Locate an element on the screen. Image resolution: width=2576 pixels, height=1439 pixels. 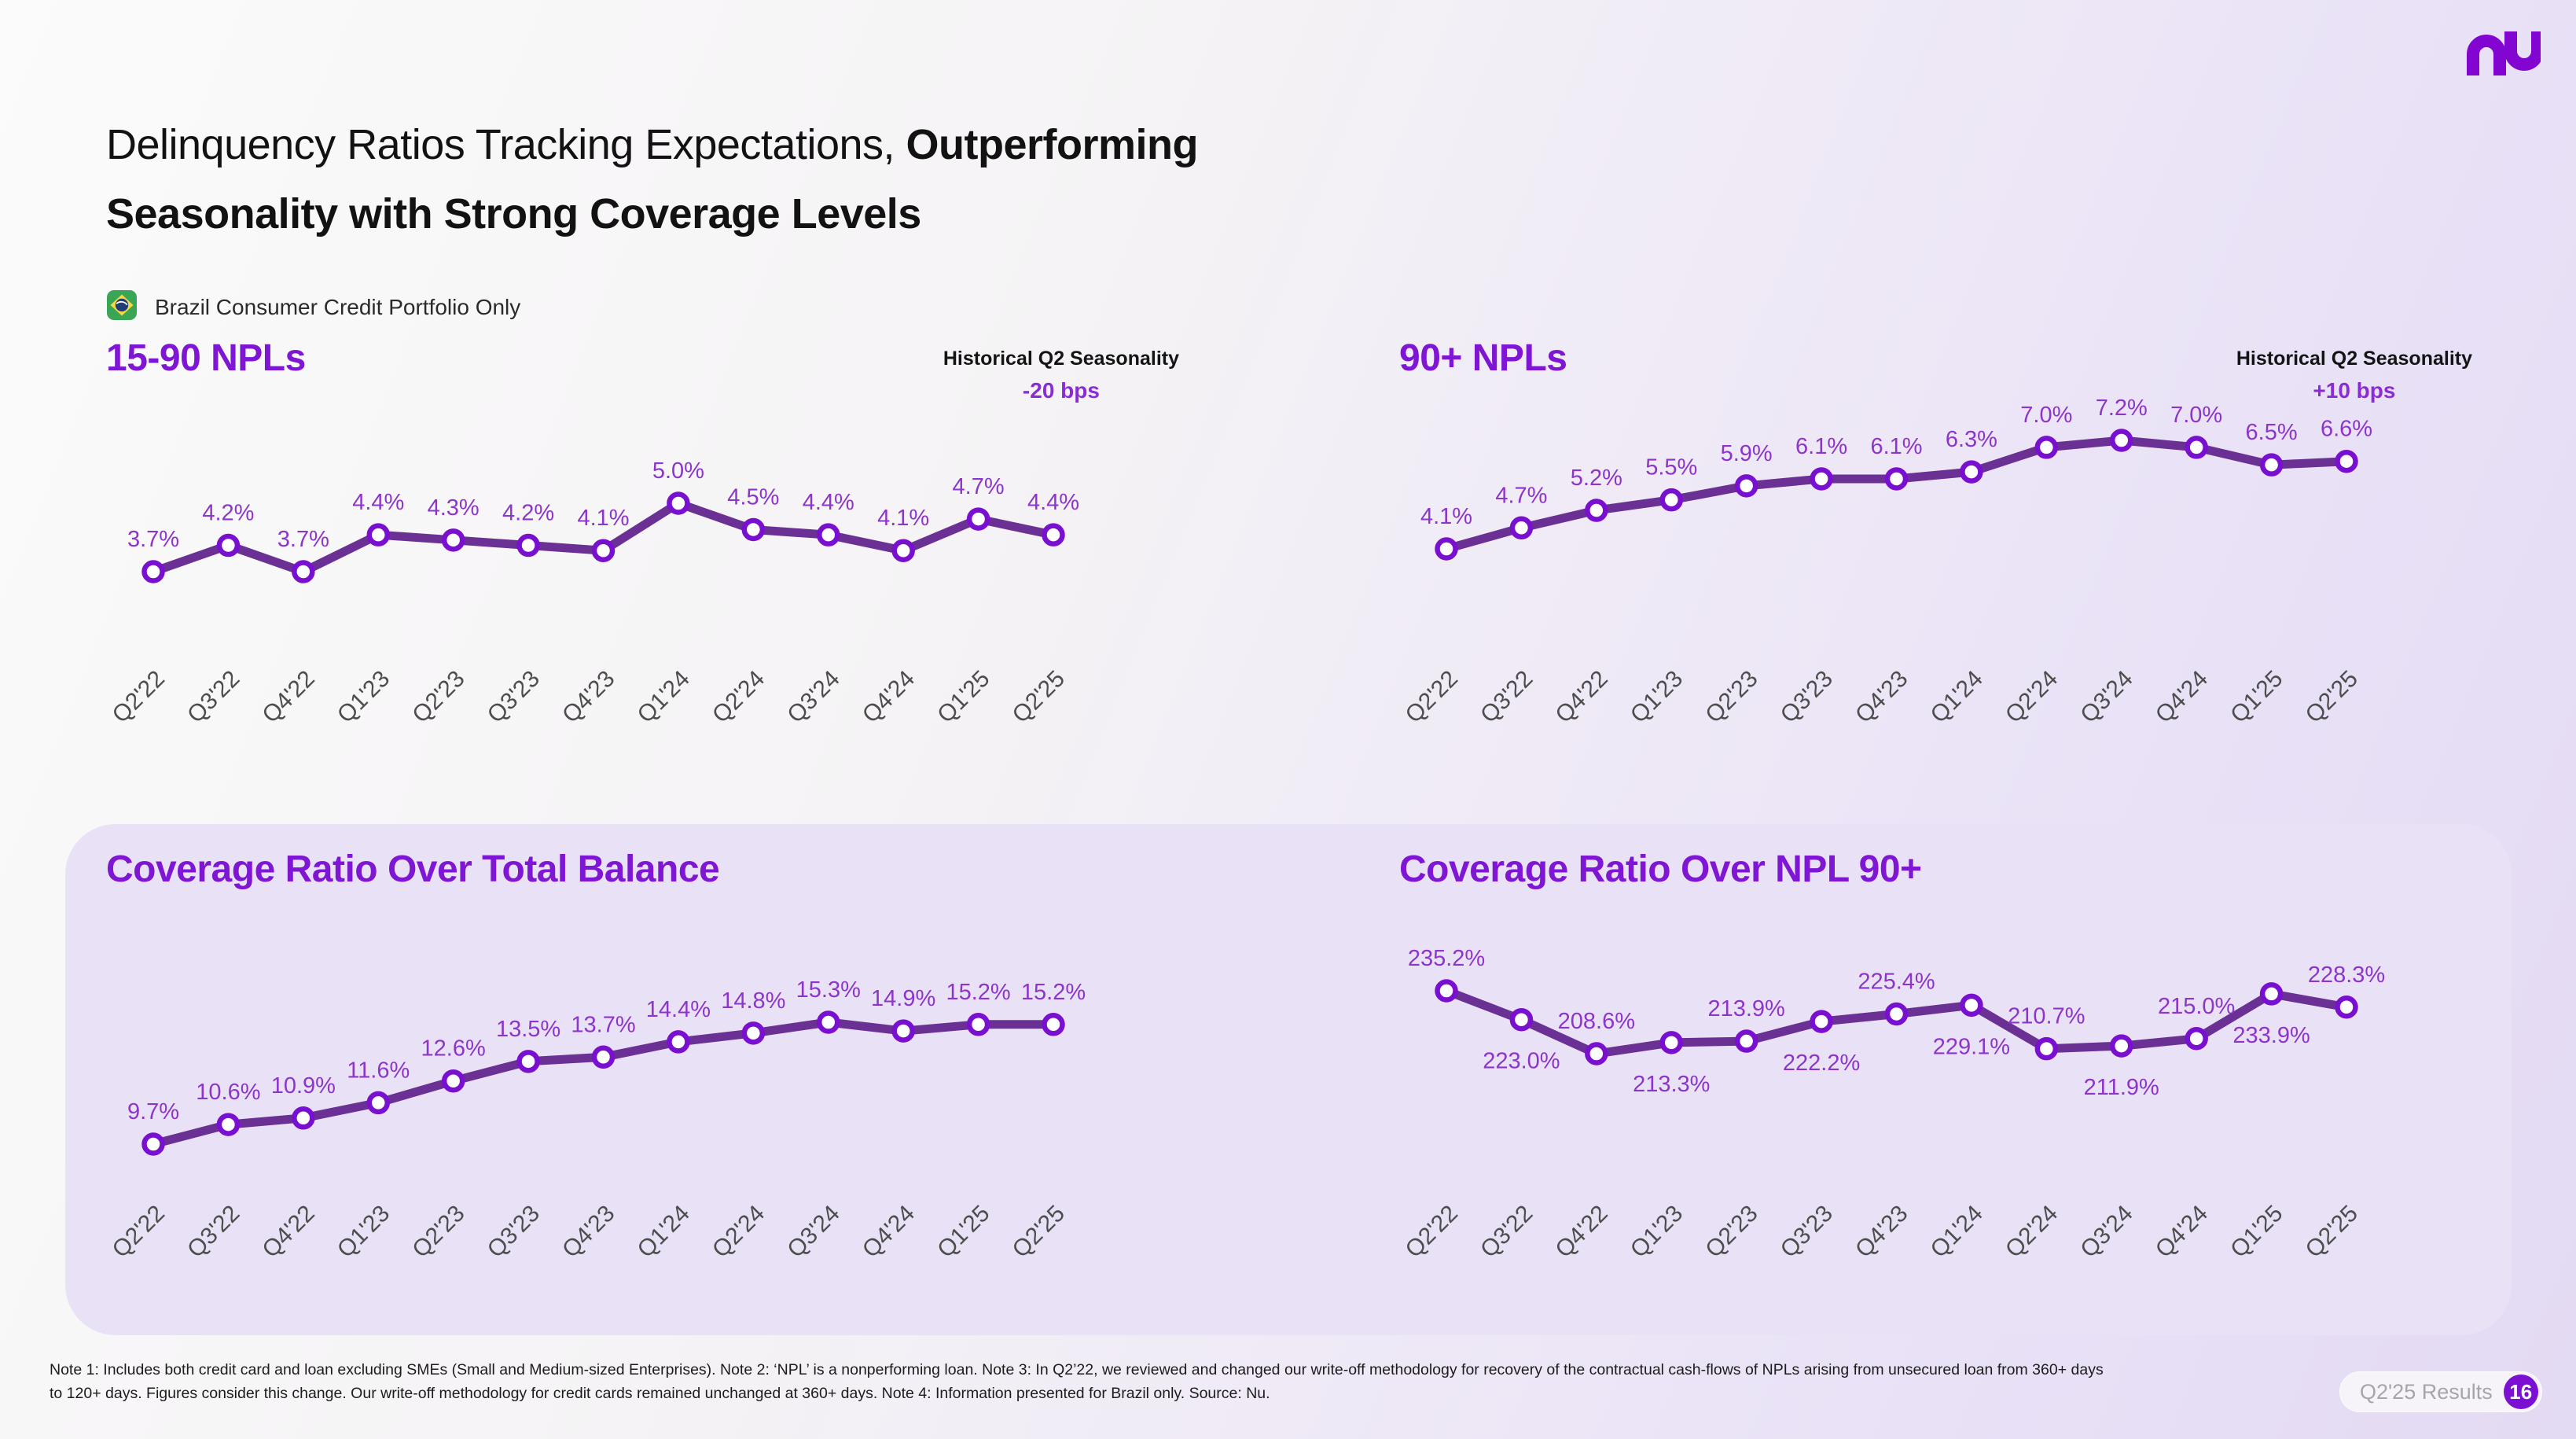
x-tick-label: Q3'22 is located at coordinates (1506, 1232).